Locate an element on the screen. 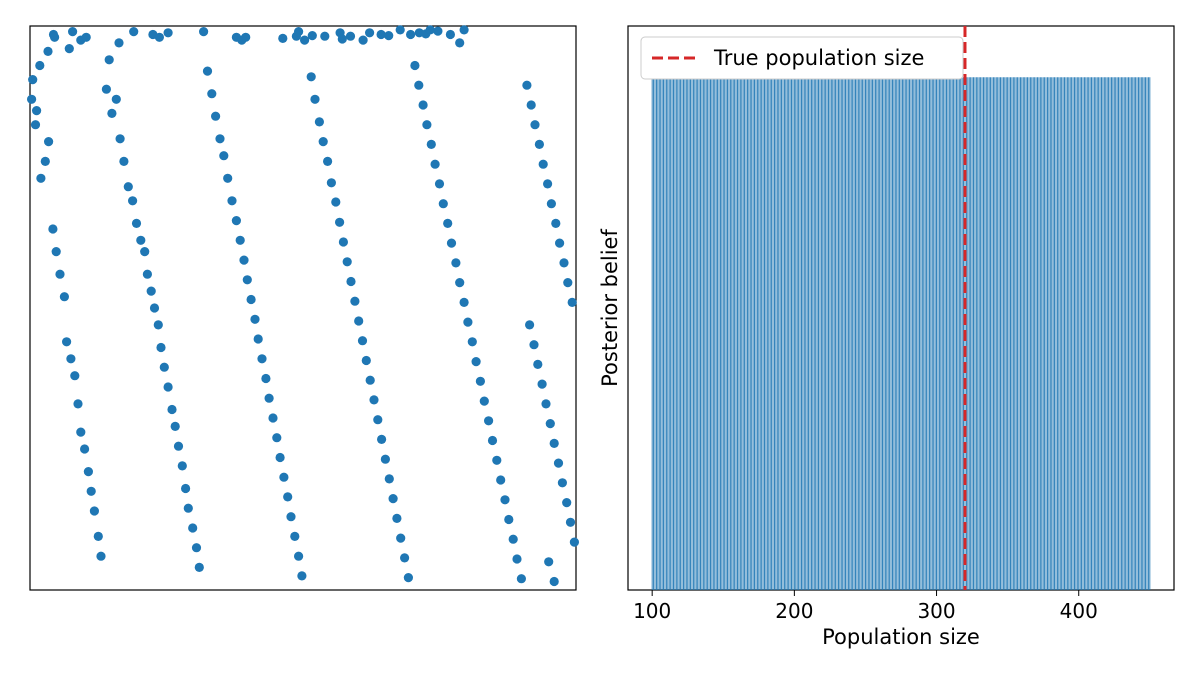  y-axis-label: Posterior belief is located at coordinates (610, 308).